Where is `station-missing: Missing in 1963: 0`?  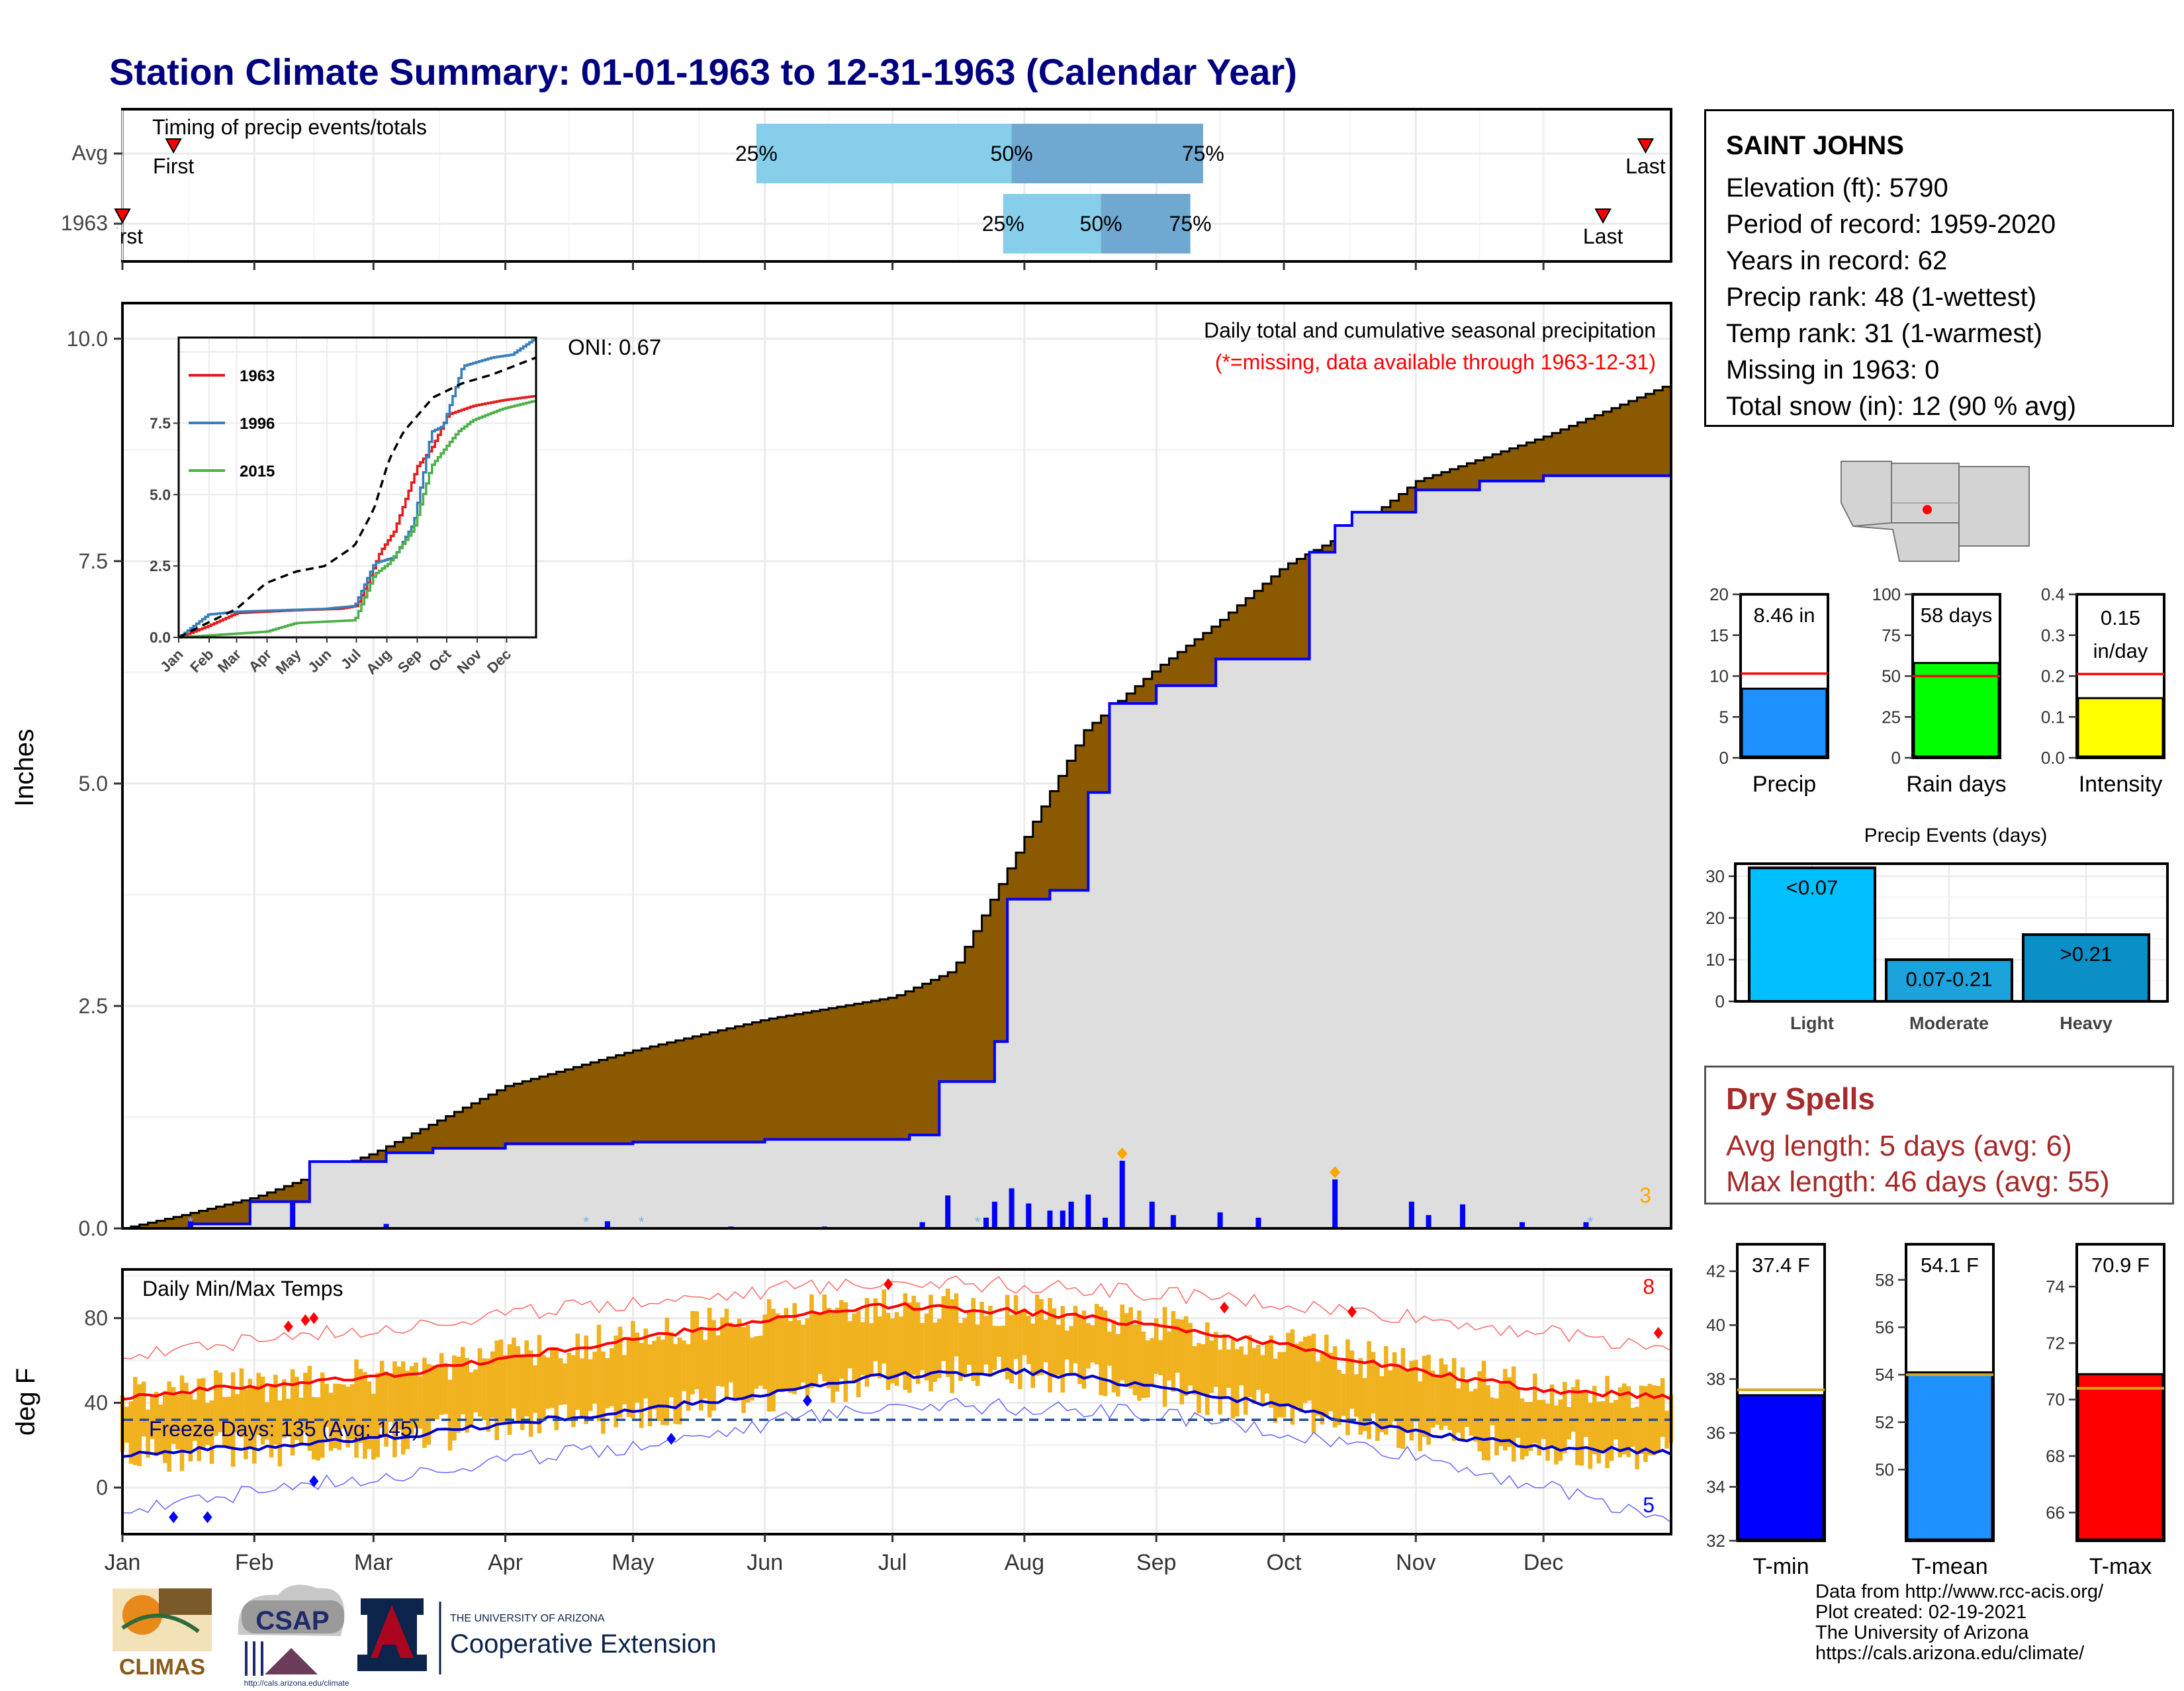
station-missing: Missing in 1963: 0 is located at coordinates (1833, 370).